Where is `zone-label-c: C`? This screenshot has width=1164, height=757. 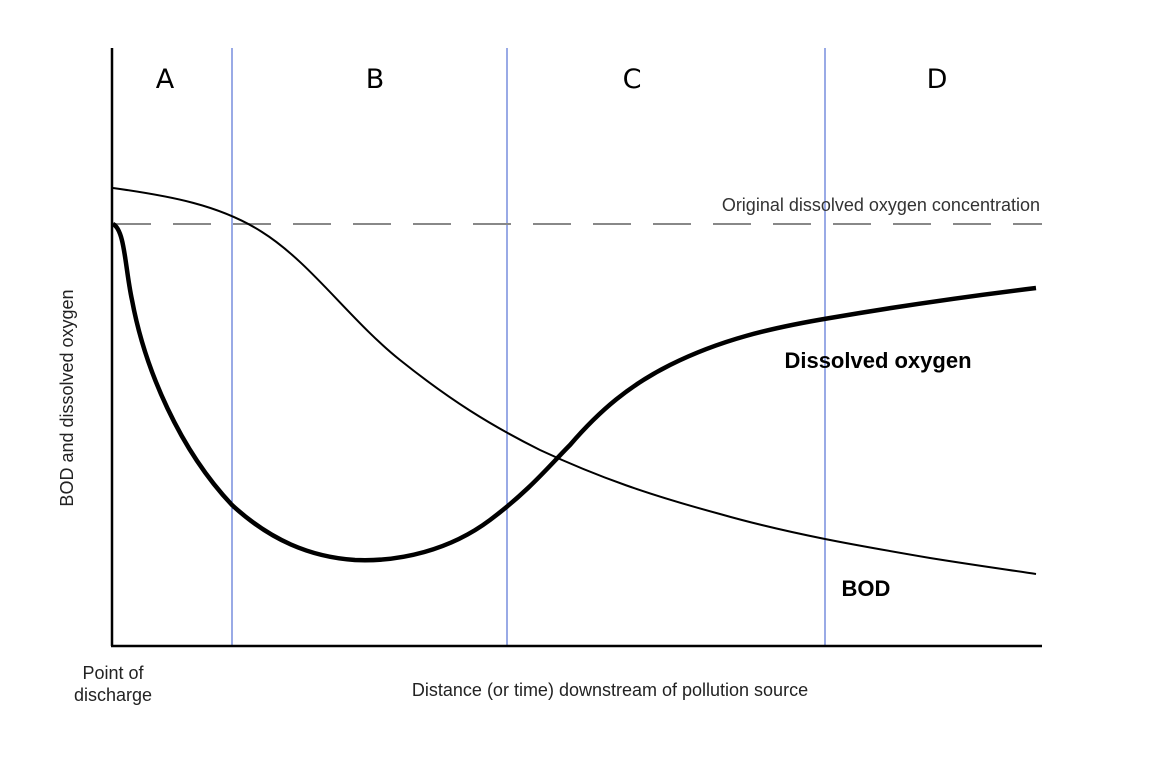 zone-label-c: C is located at coordinates (632, 79).